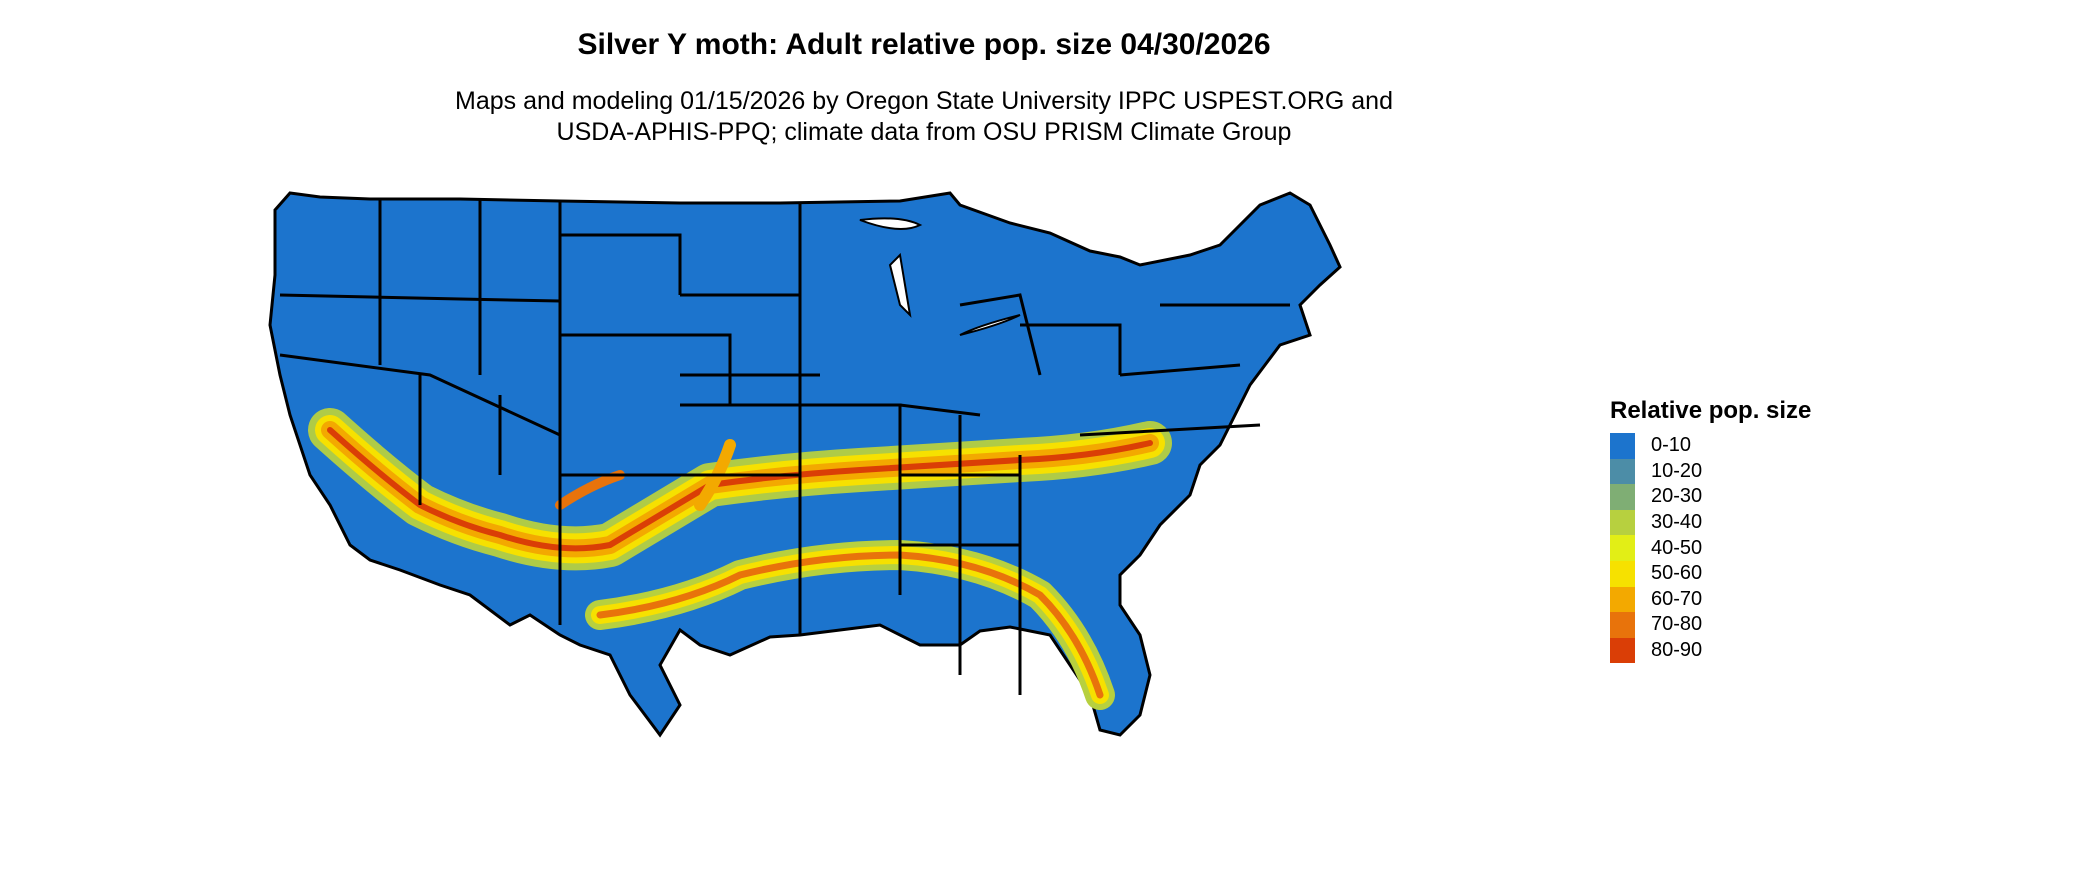 This screenshot has width=2100, height=892. I want to click on legend-item: 60-70, so click(1710, 599).